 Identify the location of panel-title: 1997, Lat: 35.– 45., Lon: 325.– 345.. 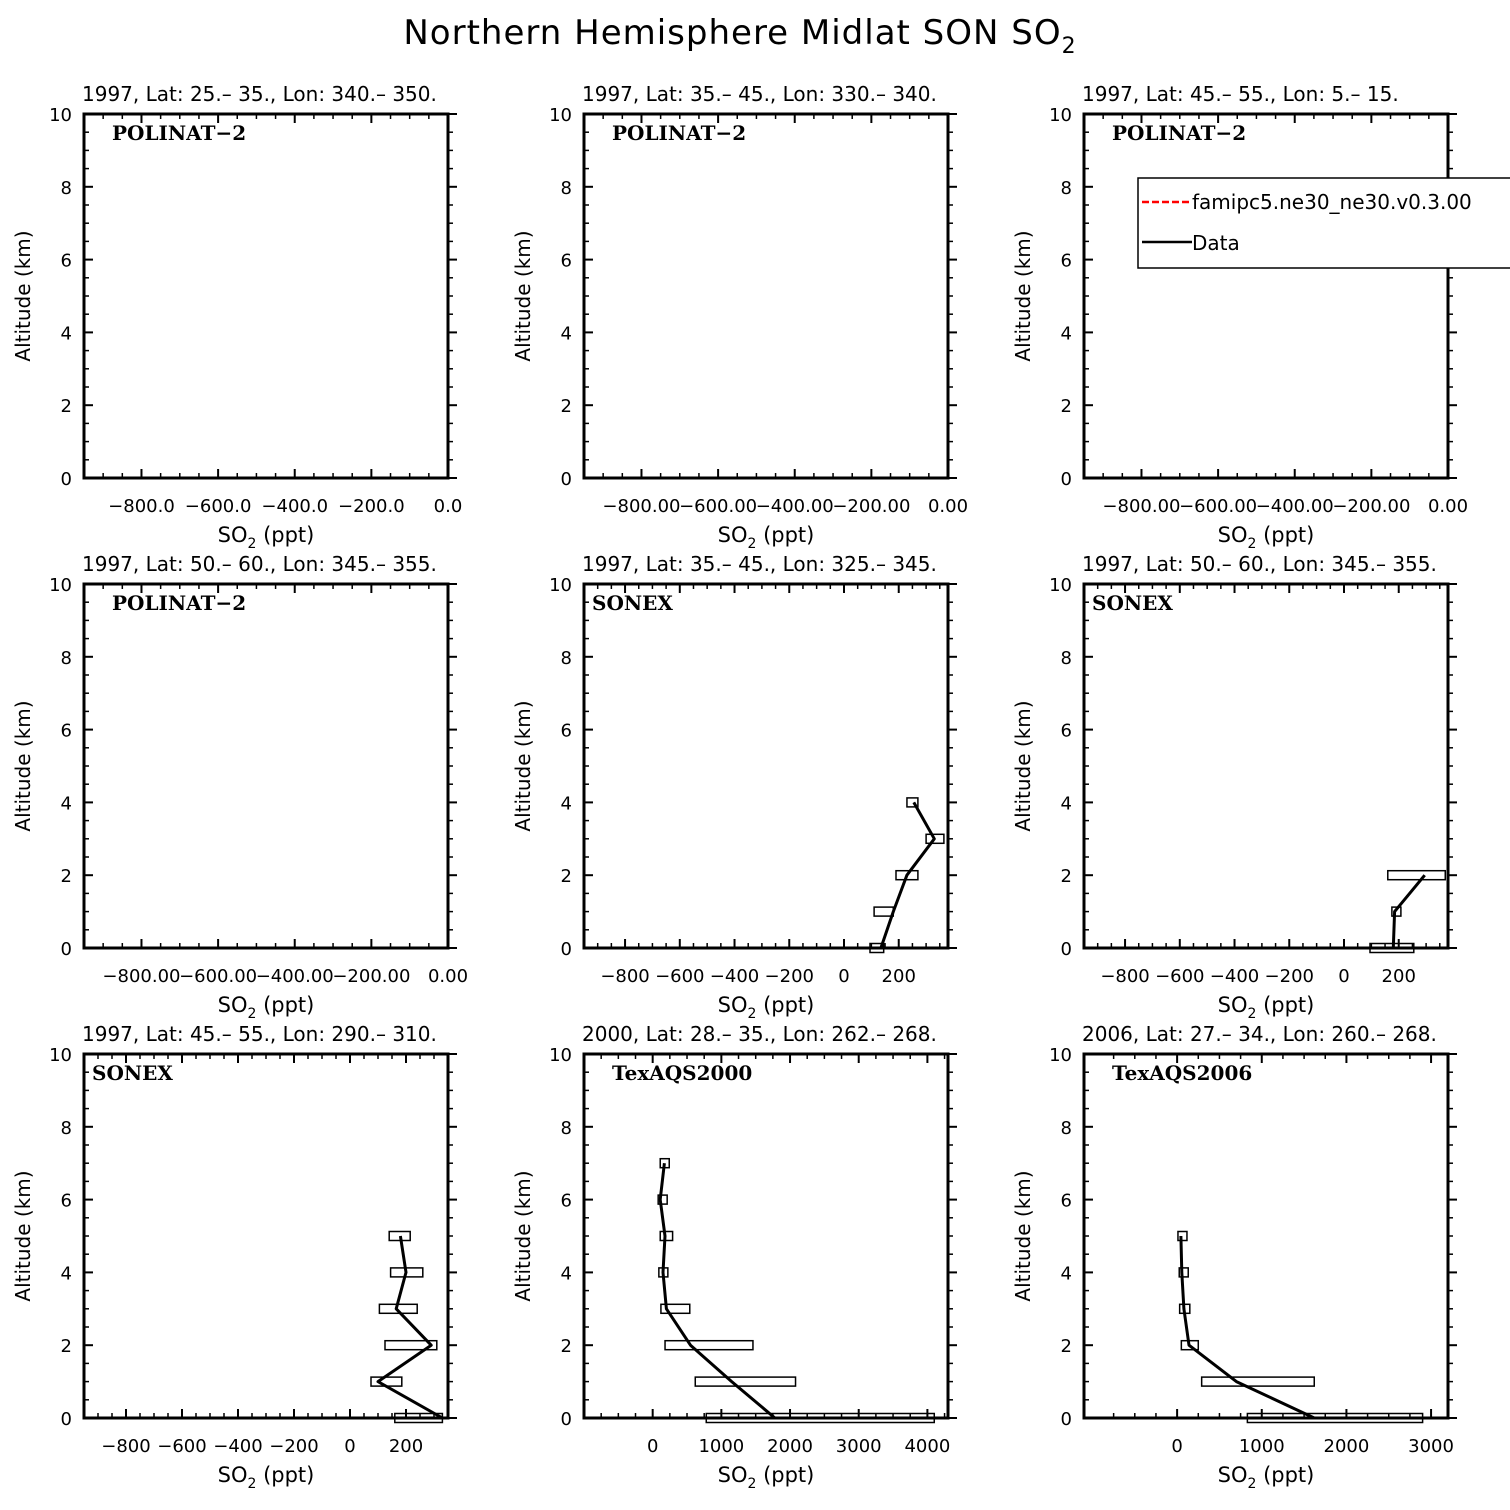
(759, 564).